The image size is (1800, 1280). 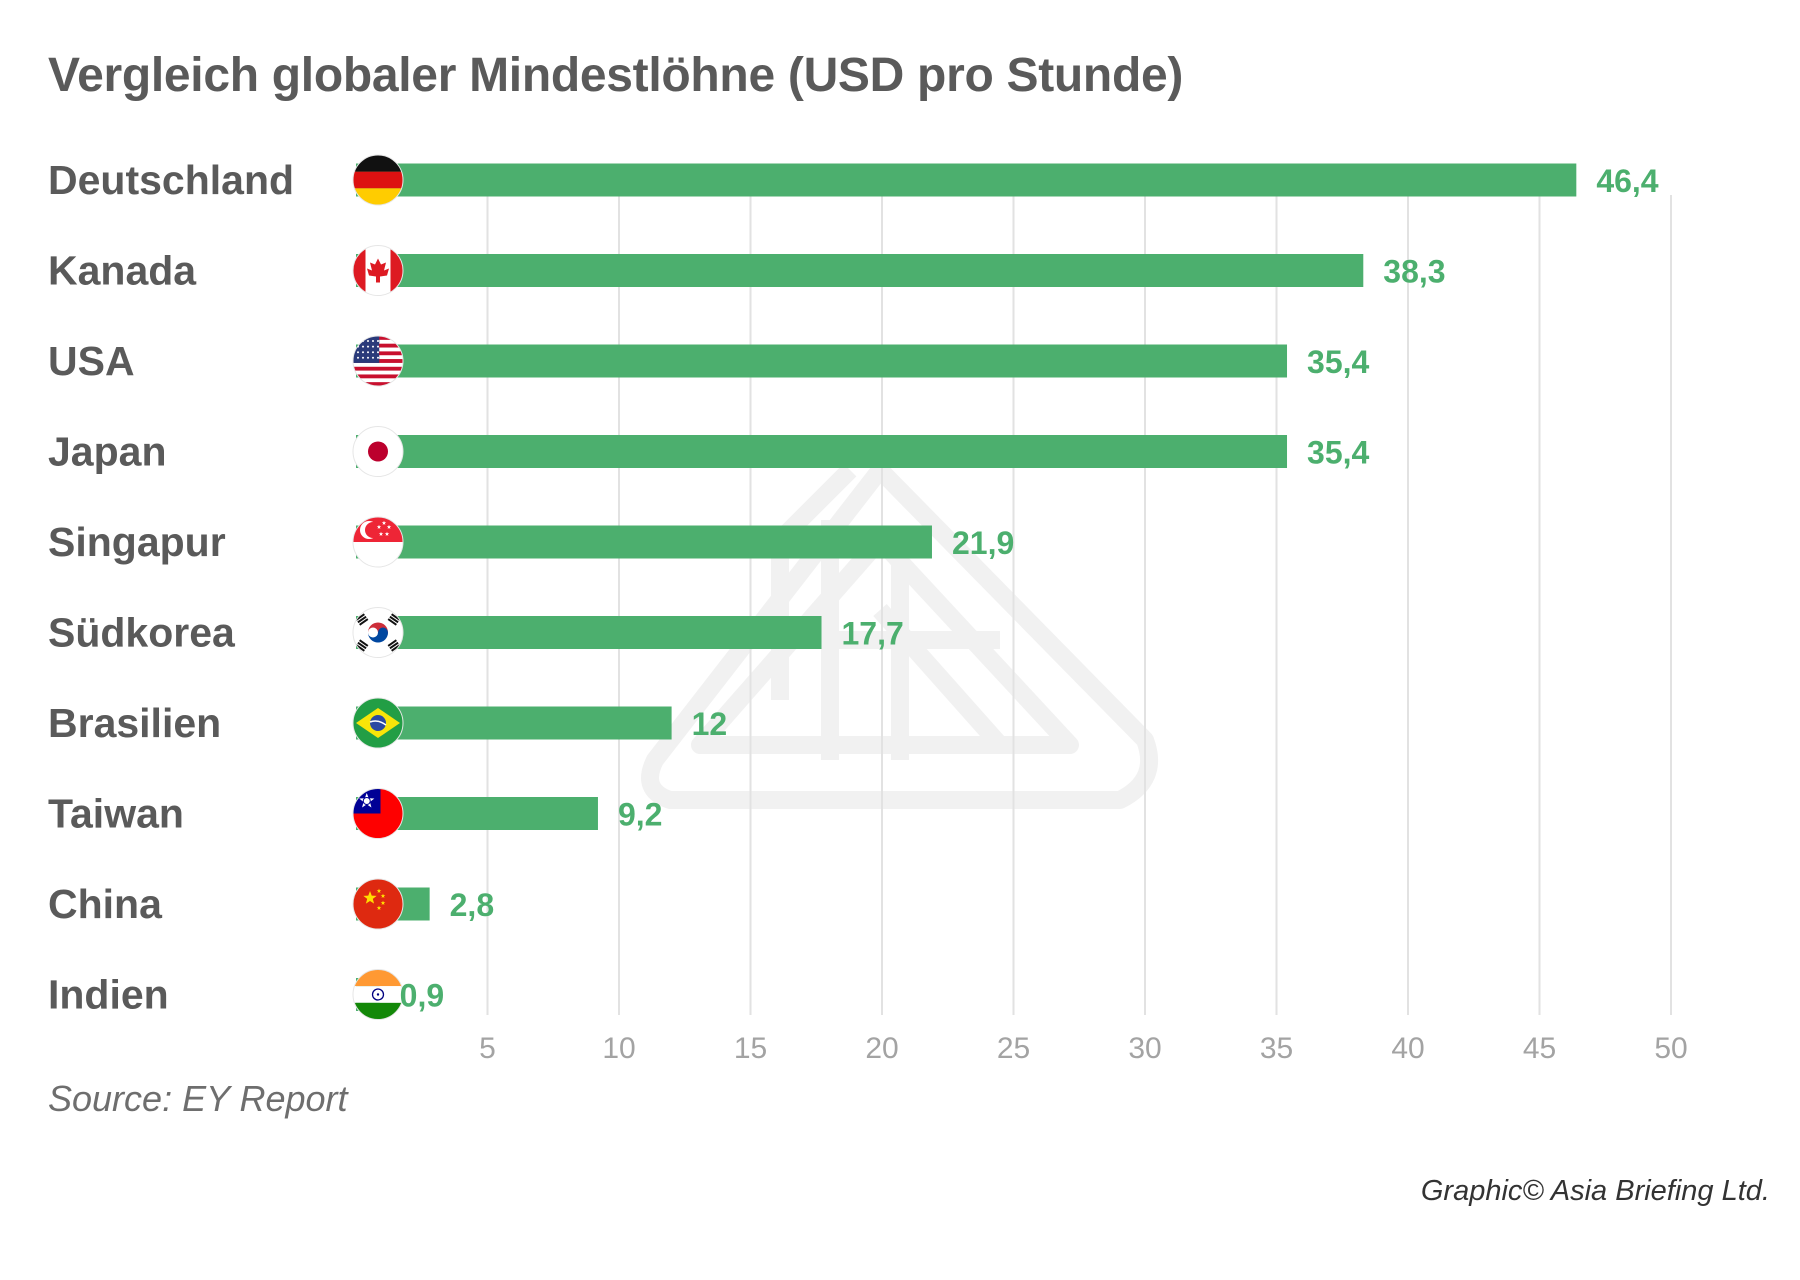 What do you see at coordinates (105, 904) in the screenshot?
I see `category-label-china: China` at bounding box center [105, 904].